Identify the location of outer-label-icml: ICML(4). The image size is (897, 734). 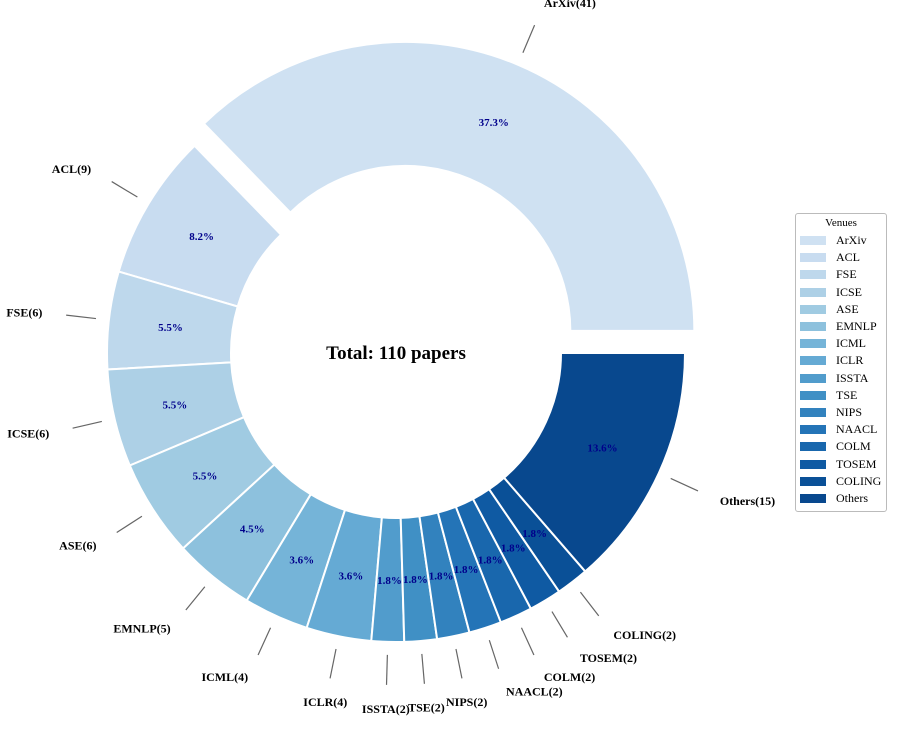
(224, 677).